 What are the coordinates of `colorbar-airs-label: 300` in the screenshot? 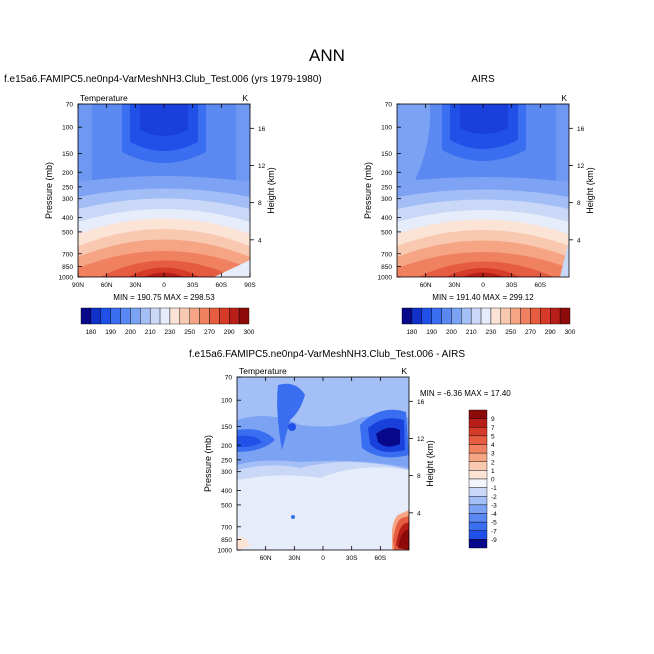 It's located at (570, 332).